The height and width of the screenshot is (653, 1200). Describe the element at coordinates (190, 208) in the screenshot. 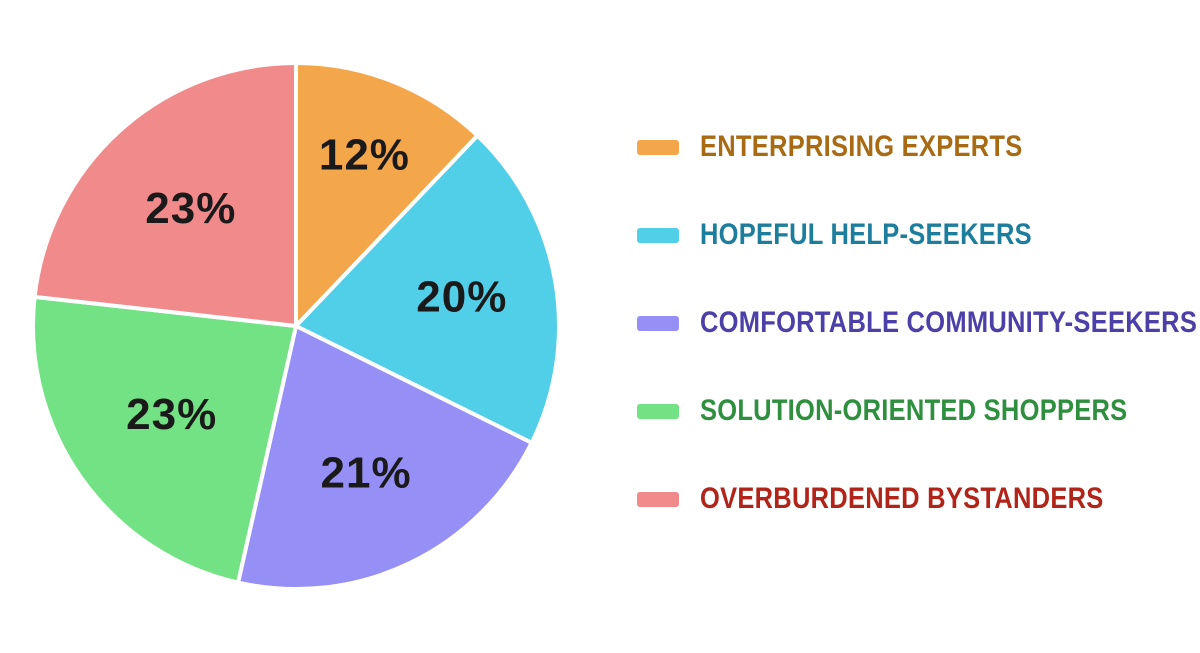

I see `slice-percent-label-overburdened-bystanders: 23%` at that location.